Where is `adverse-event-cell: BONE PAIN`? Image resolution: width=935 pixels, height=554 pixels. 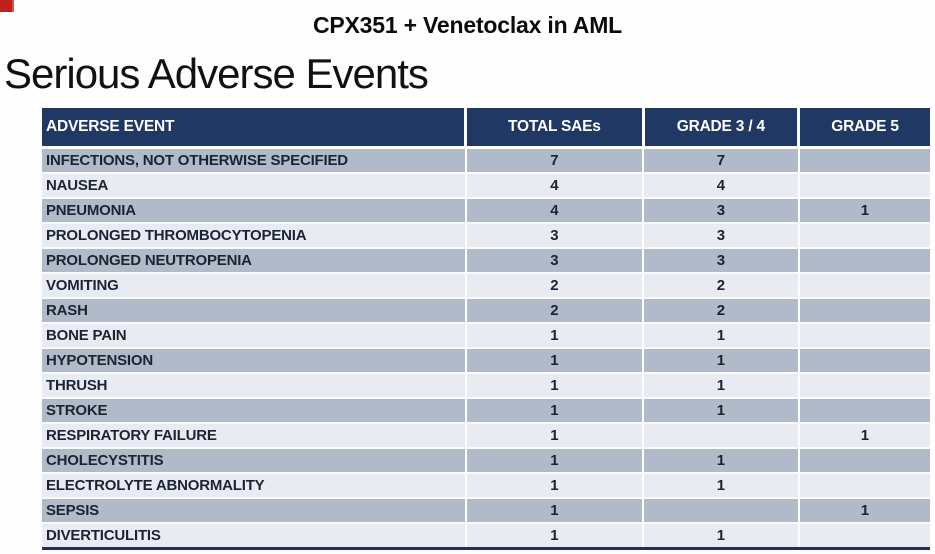
adverse-event-cell: BONE PAIN is located at coordinates (254, 336).